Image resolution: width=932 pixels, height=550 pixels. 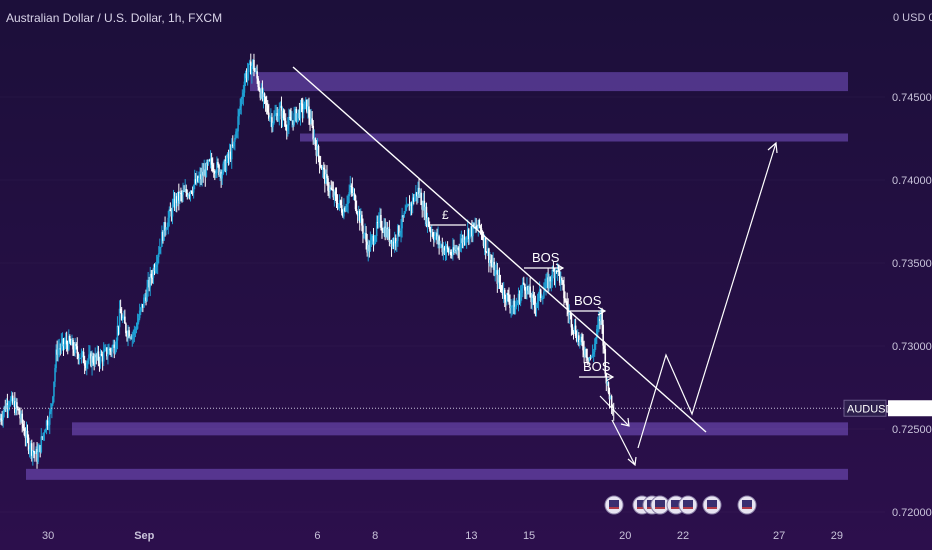 I want to click on price-label-bg, so click(x=910, y=408).